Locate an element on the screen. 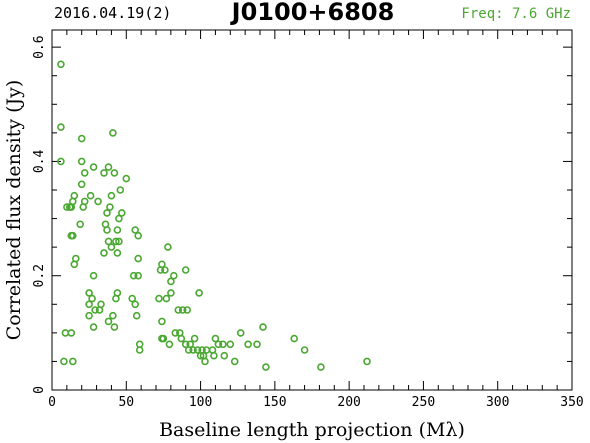 The width and height of the screenshot is (590, 443). x-tick-label: 150 is located at coordinates (274, 402).